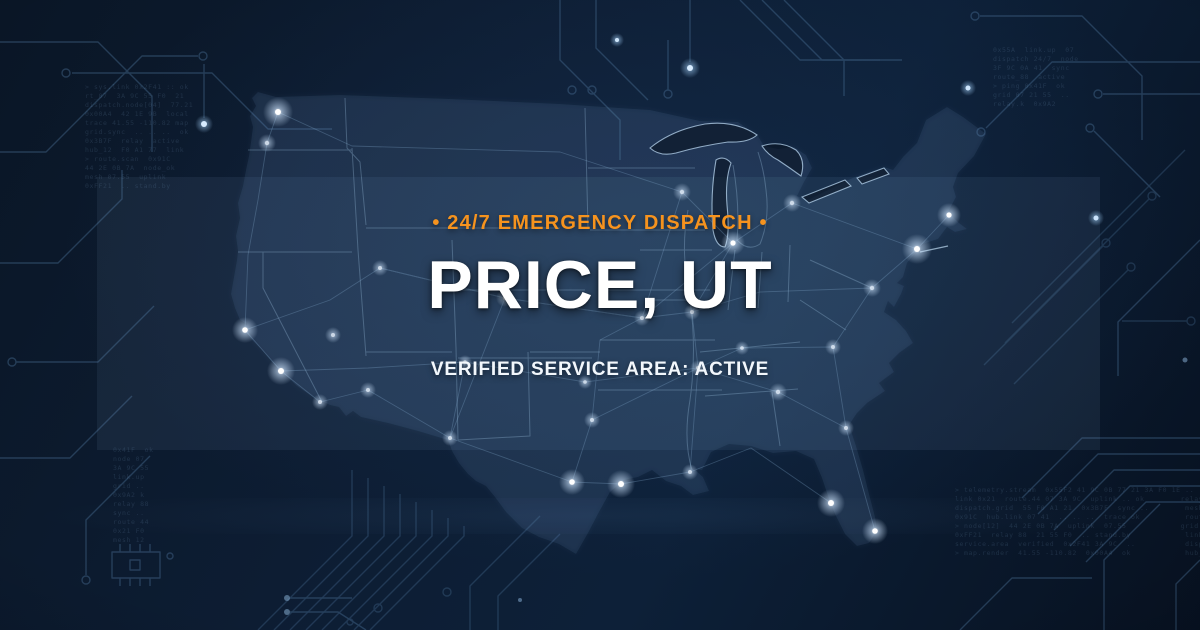 Image resolution: width=1200 pixels, height=630 pixels. I want to click on status-line: VERIFIED SERVICE AREA: ACTIVE, so click(600, 369).